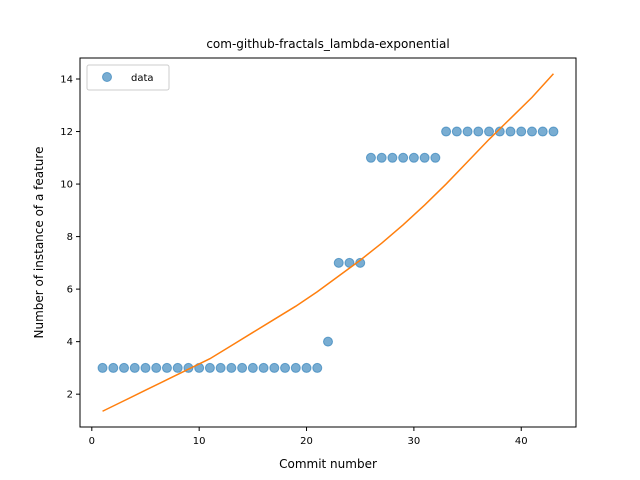 The width and height of the screenshot is (640, 480). Describe the element at coordinates (328, 464) in the screenshot. I see `x-axis-label: Commit number` at that location.